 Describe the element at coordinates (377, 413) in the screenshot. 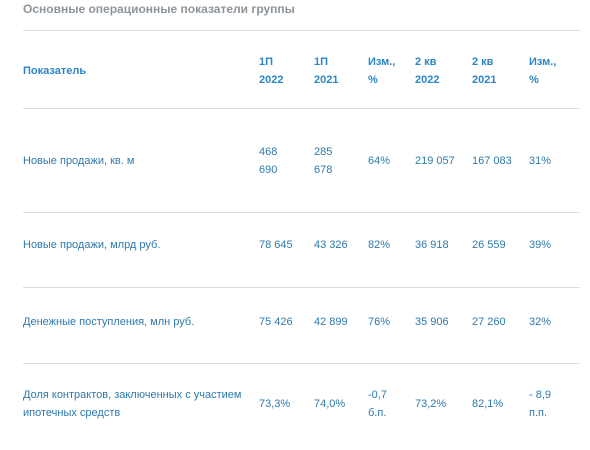

I see `cell-line: б.п.` at that location.